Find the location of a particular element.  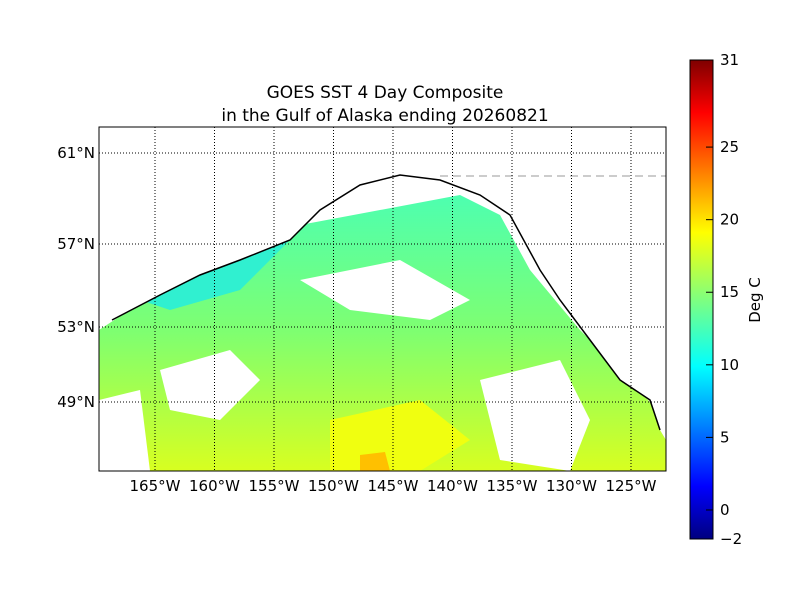

colorbar-tick-label: 10 is located at coordinates (729, 365).